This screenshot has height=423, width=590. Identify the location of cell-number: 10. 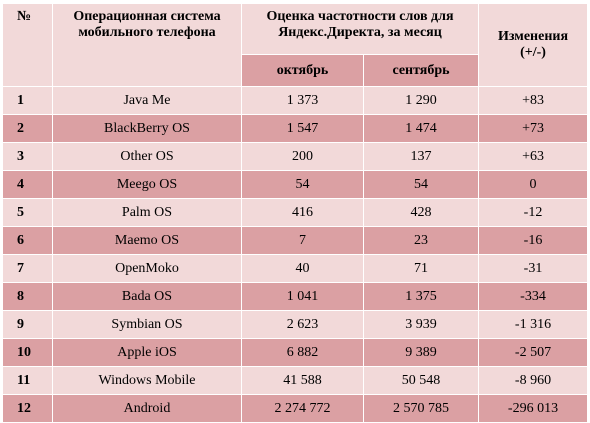
(27, 352).